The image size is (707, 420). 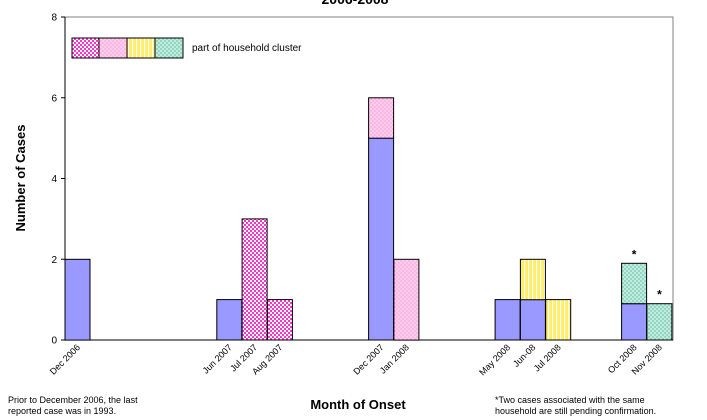 What do you see at coordinates (247, 48) in the screenshot?
I see `legend-label: part of household cluster` at bounding box center [247, 48].